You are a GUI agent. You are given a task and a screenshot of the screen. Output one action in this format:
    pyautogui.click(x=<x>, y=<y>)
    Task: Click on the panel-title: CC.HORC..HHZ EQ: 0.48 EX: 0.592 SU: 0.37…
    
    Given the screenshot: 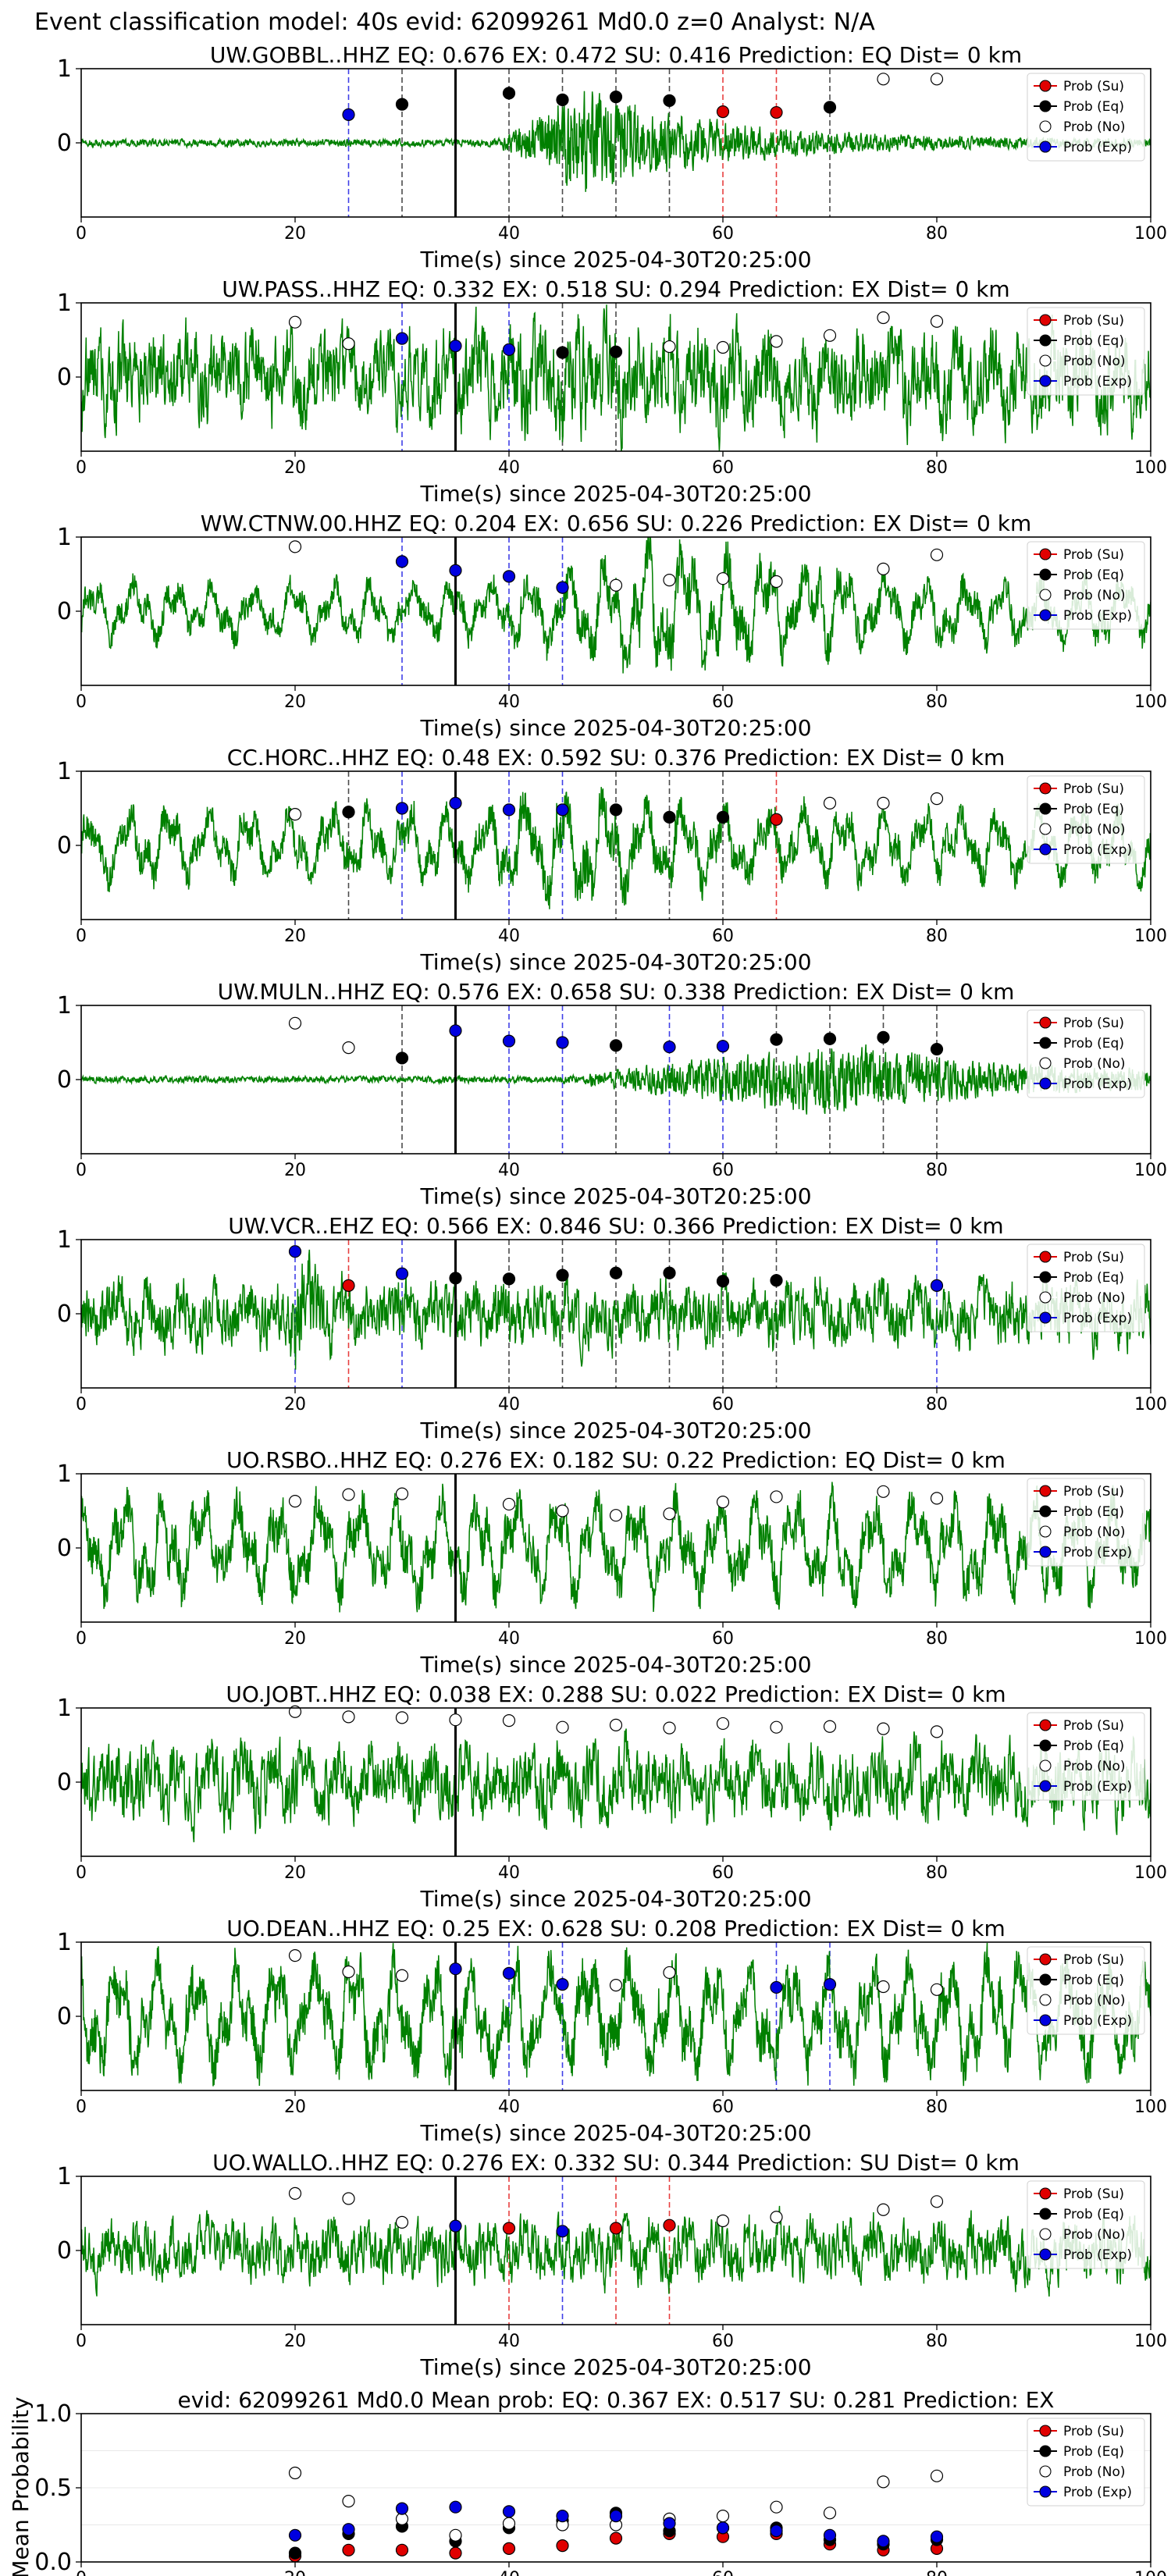 What is the action you would take?
    pyautogui.click(x=616, y=757)
    